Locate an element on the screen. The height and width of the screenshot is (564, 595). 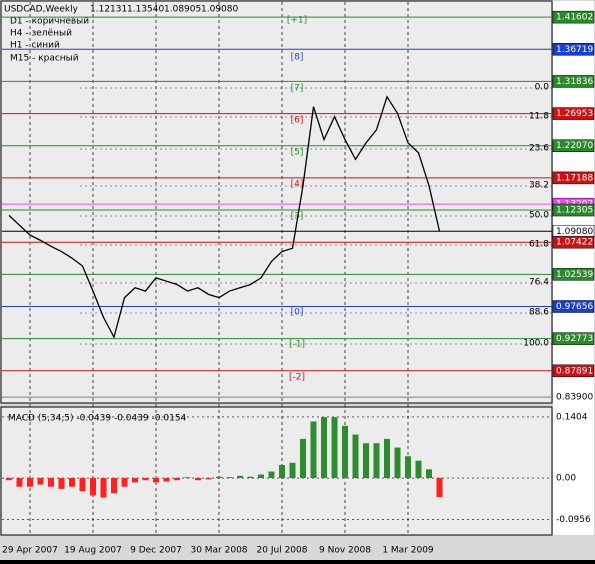
murrey-label: [7] is located at coordinates (297, 89).